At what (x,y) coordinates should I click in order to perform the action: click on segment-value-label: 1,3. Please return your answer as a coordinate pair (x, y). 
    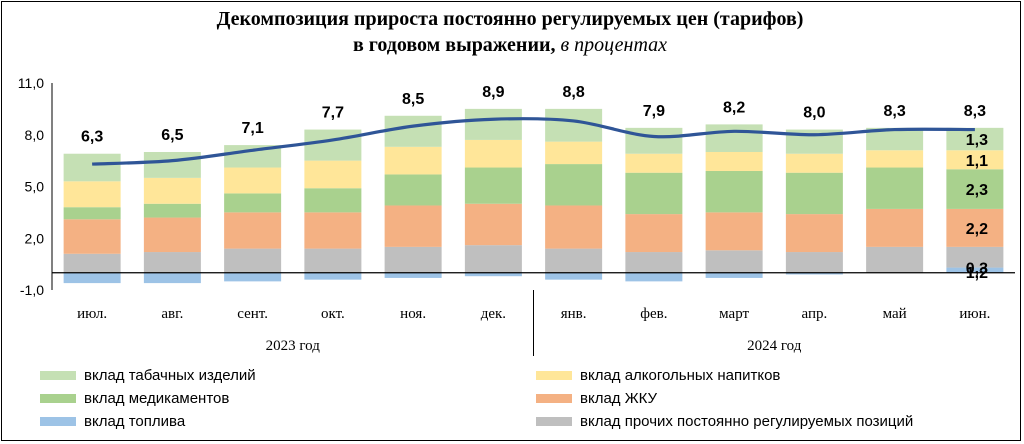
    Looking at the image, I should click on (977, 140).